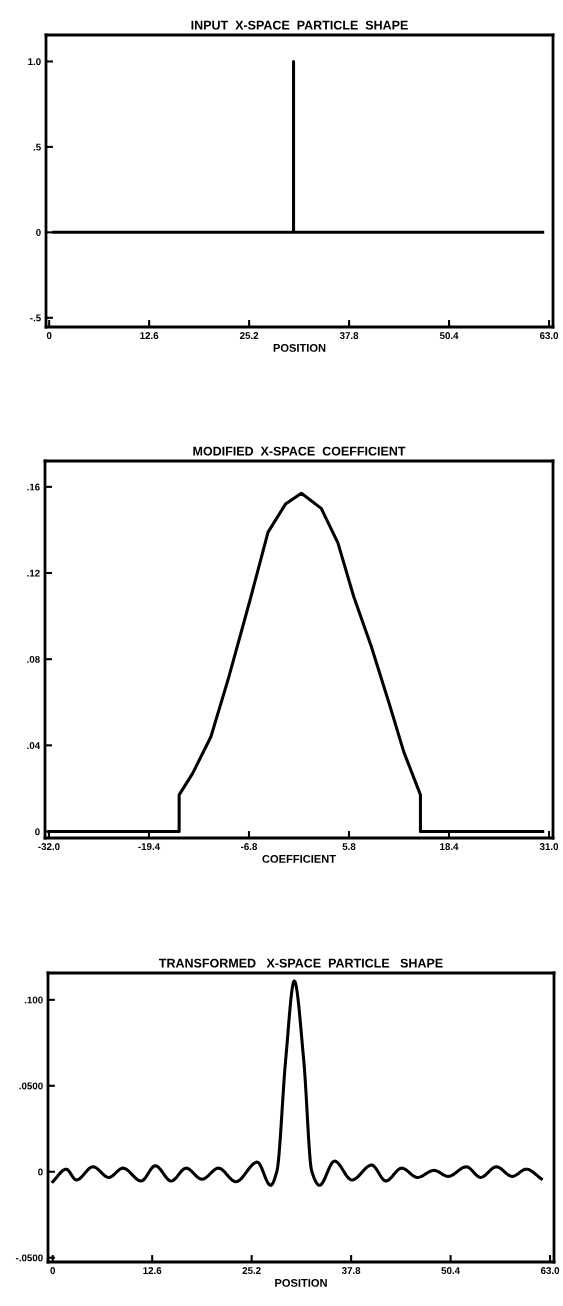 The width and height of the screenshot is (563, 1306). I want to click on y-tick-label: .12, so click(33, 573).